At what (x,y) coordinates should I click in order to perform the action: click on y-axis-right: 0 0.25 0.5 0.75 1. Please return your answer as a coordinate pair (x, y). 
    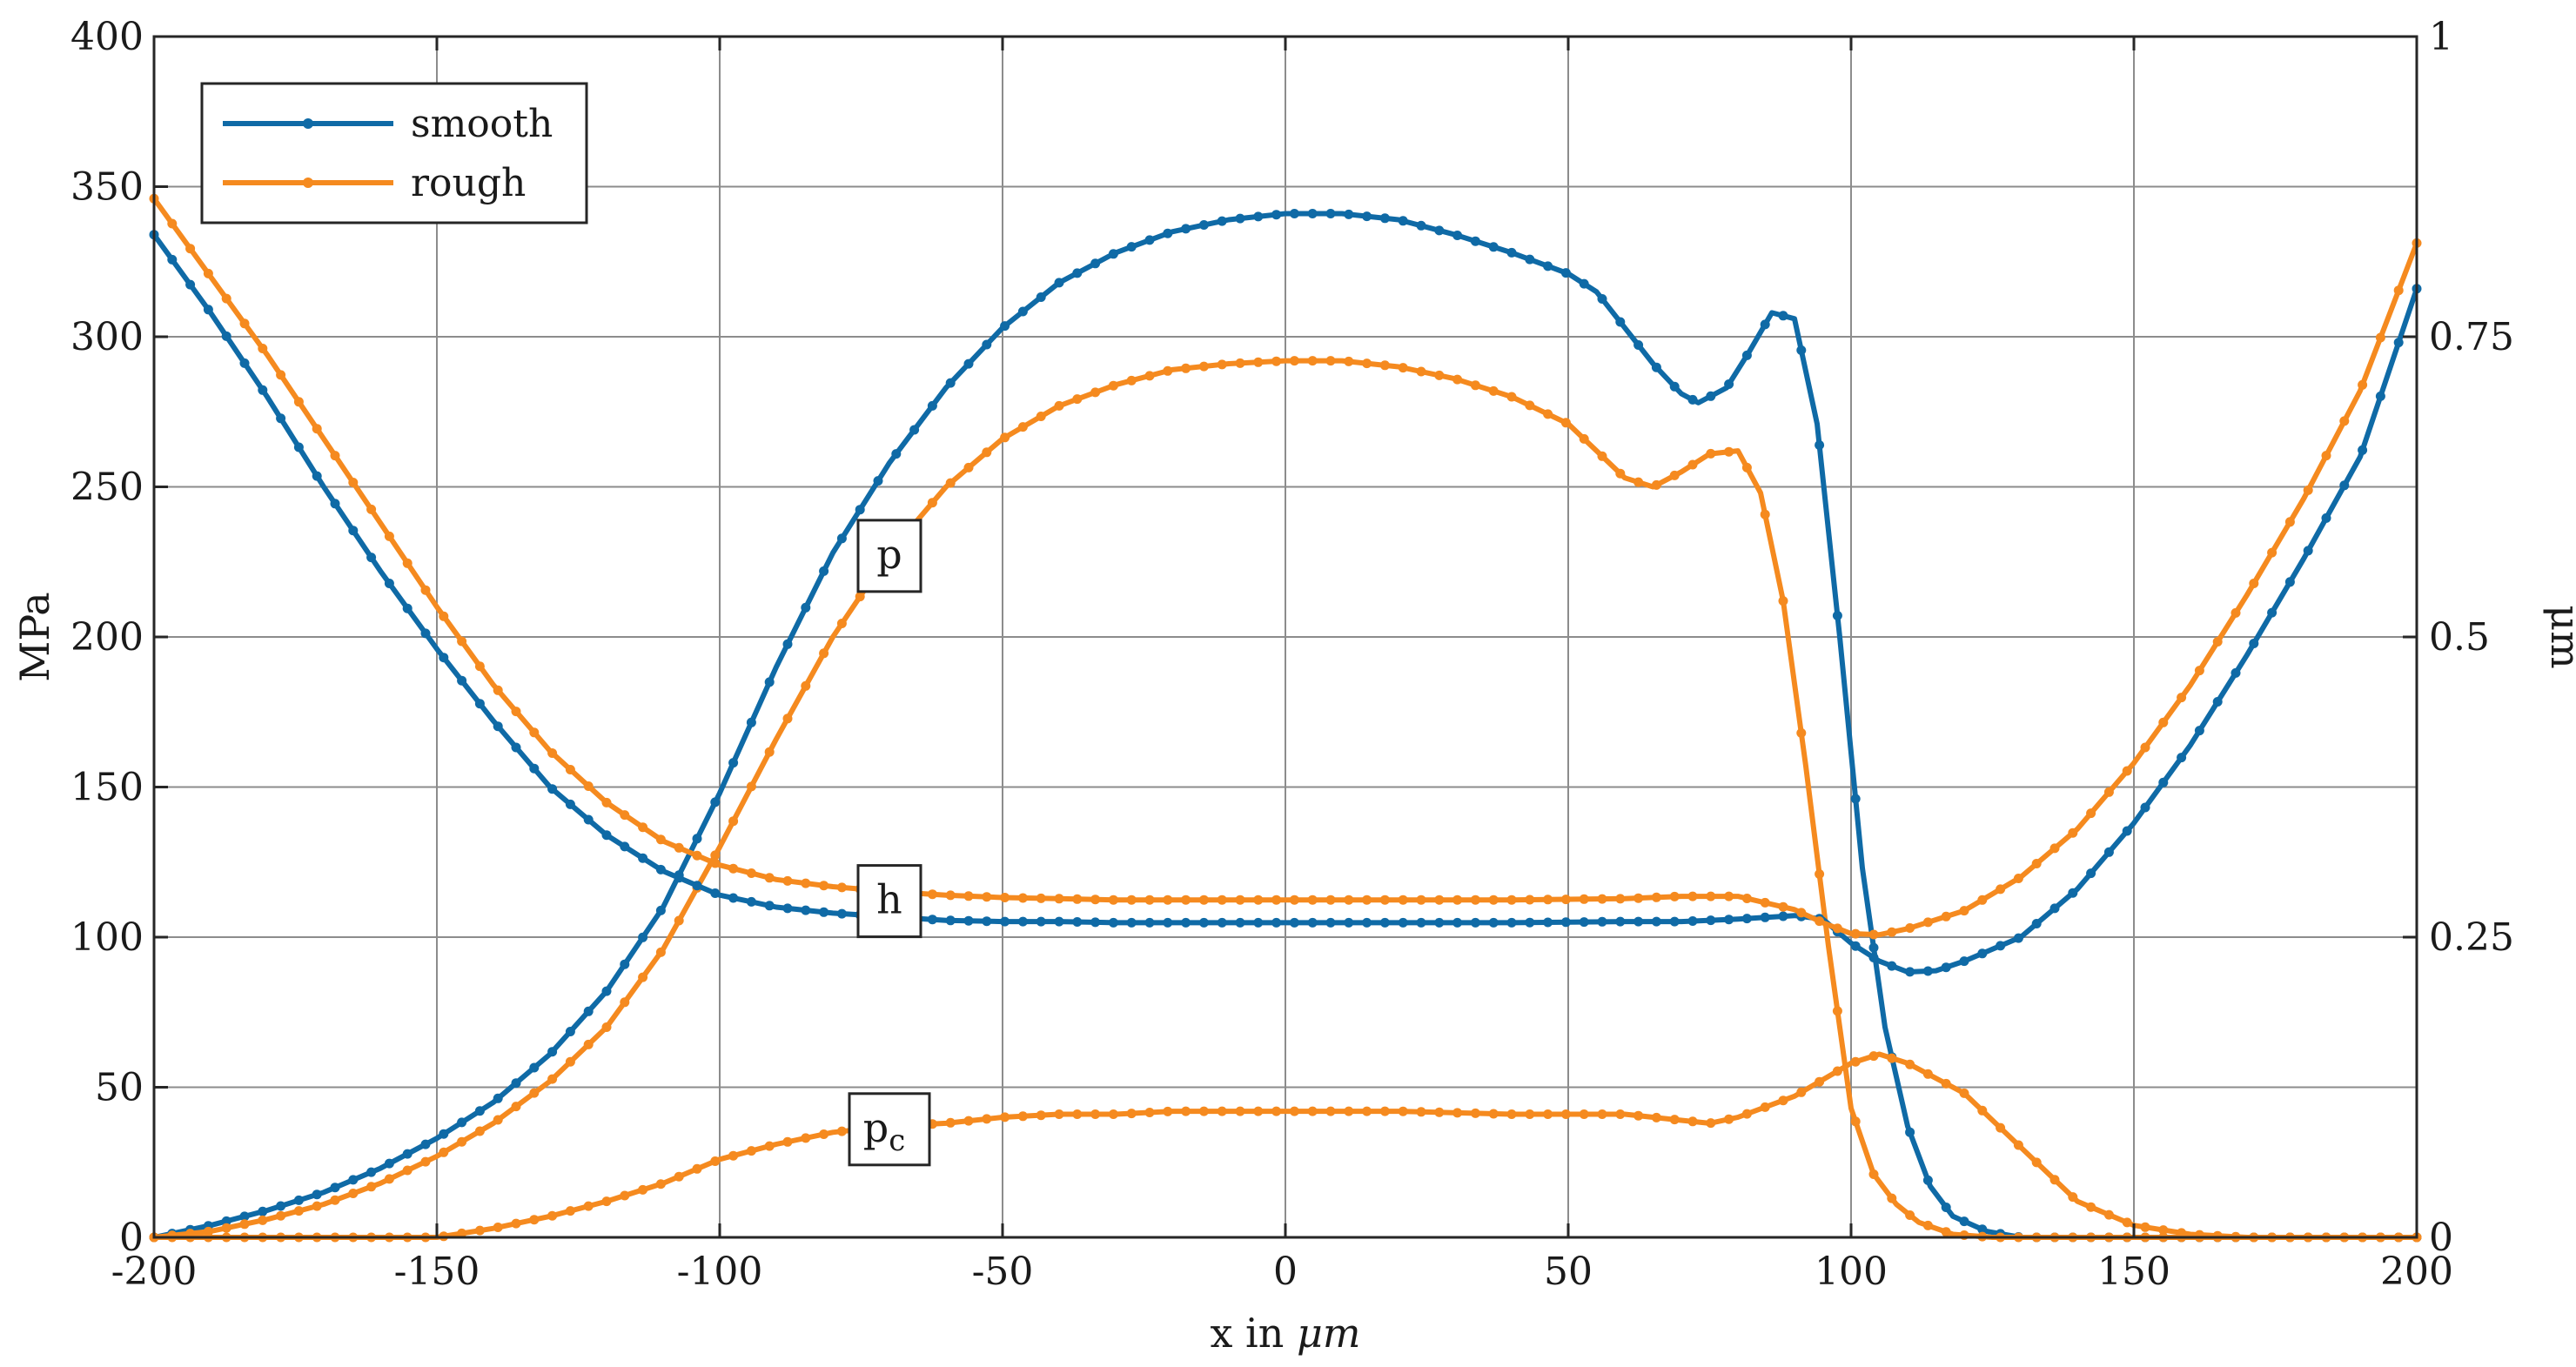
    Looking at the image, I should click on (2458, 637).